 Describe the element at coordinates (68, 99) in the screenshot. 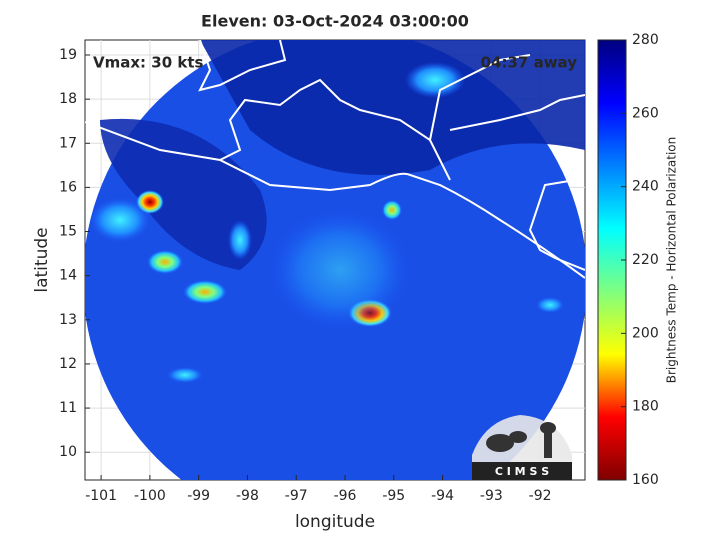

I see `y-tick-label: 18` at that location.